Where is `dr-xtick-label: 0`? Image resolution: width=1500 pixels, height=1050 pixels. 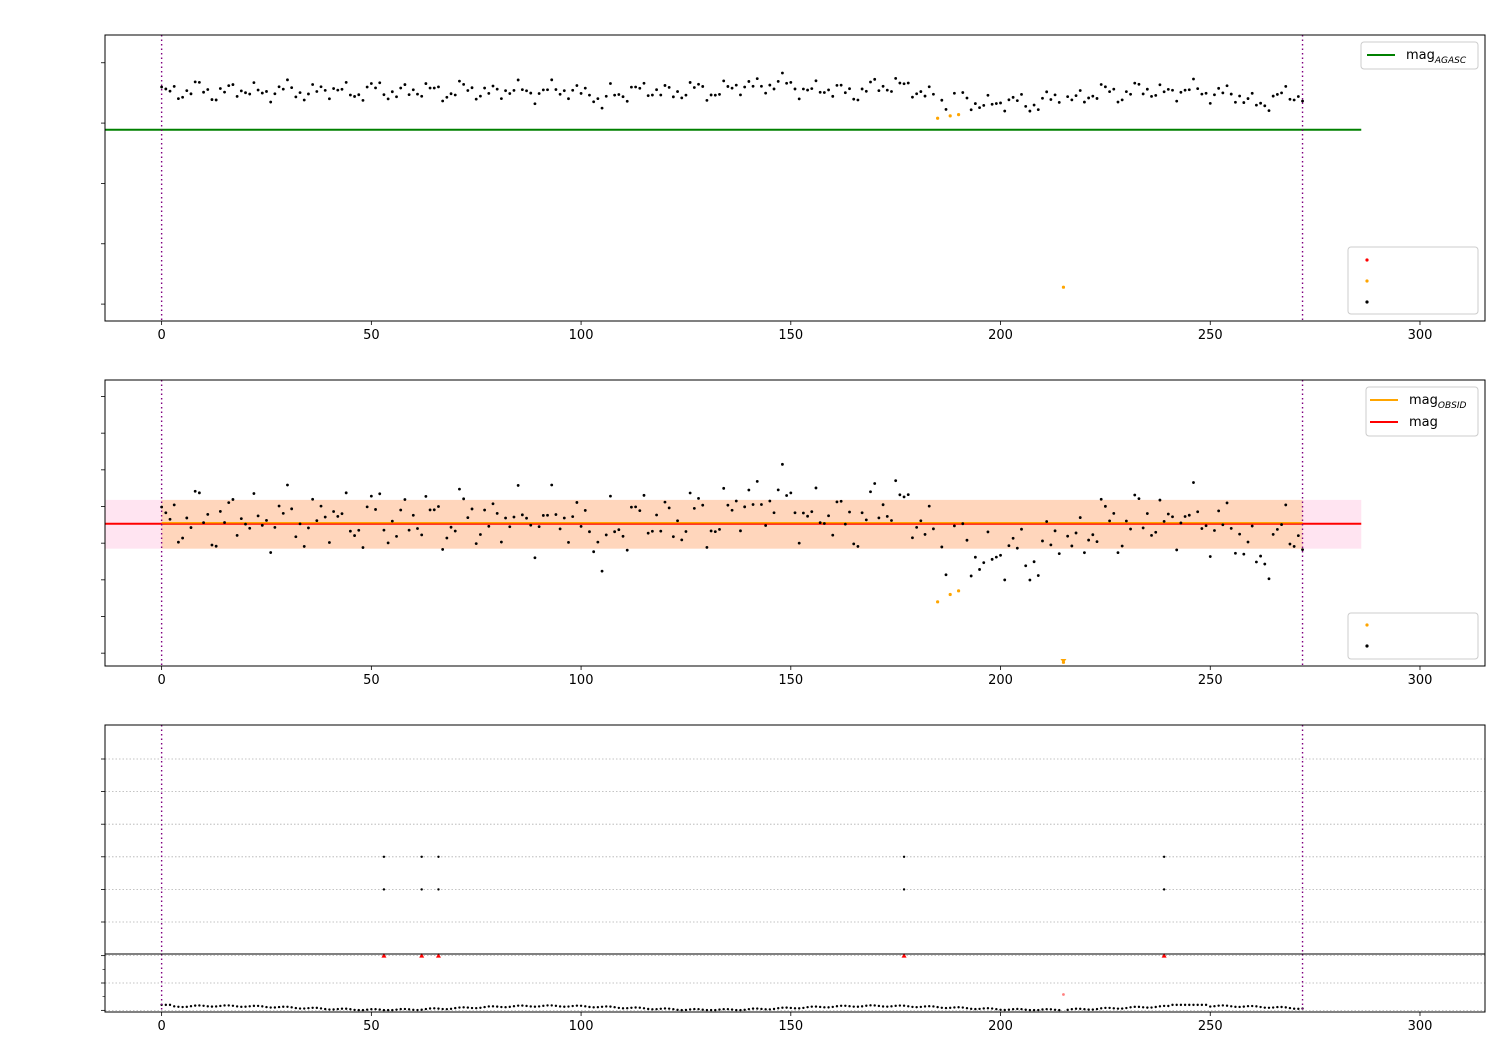
dr-xtick-label: 0 is located at coordinates (161, 1026).